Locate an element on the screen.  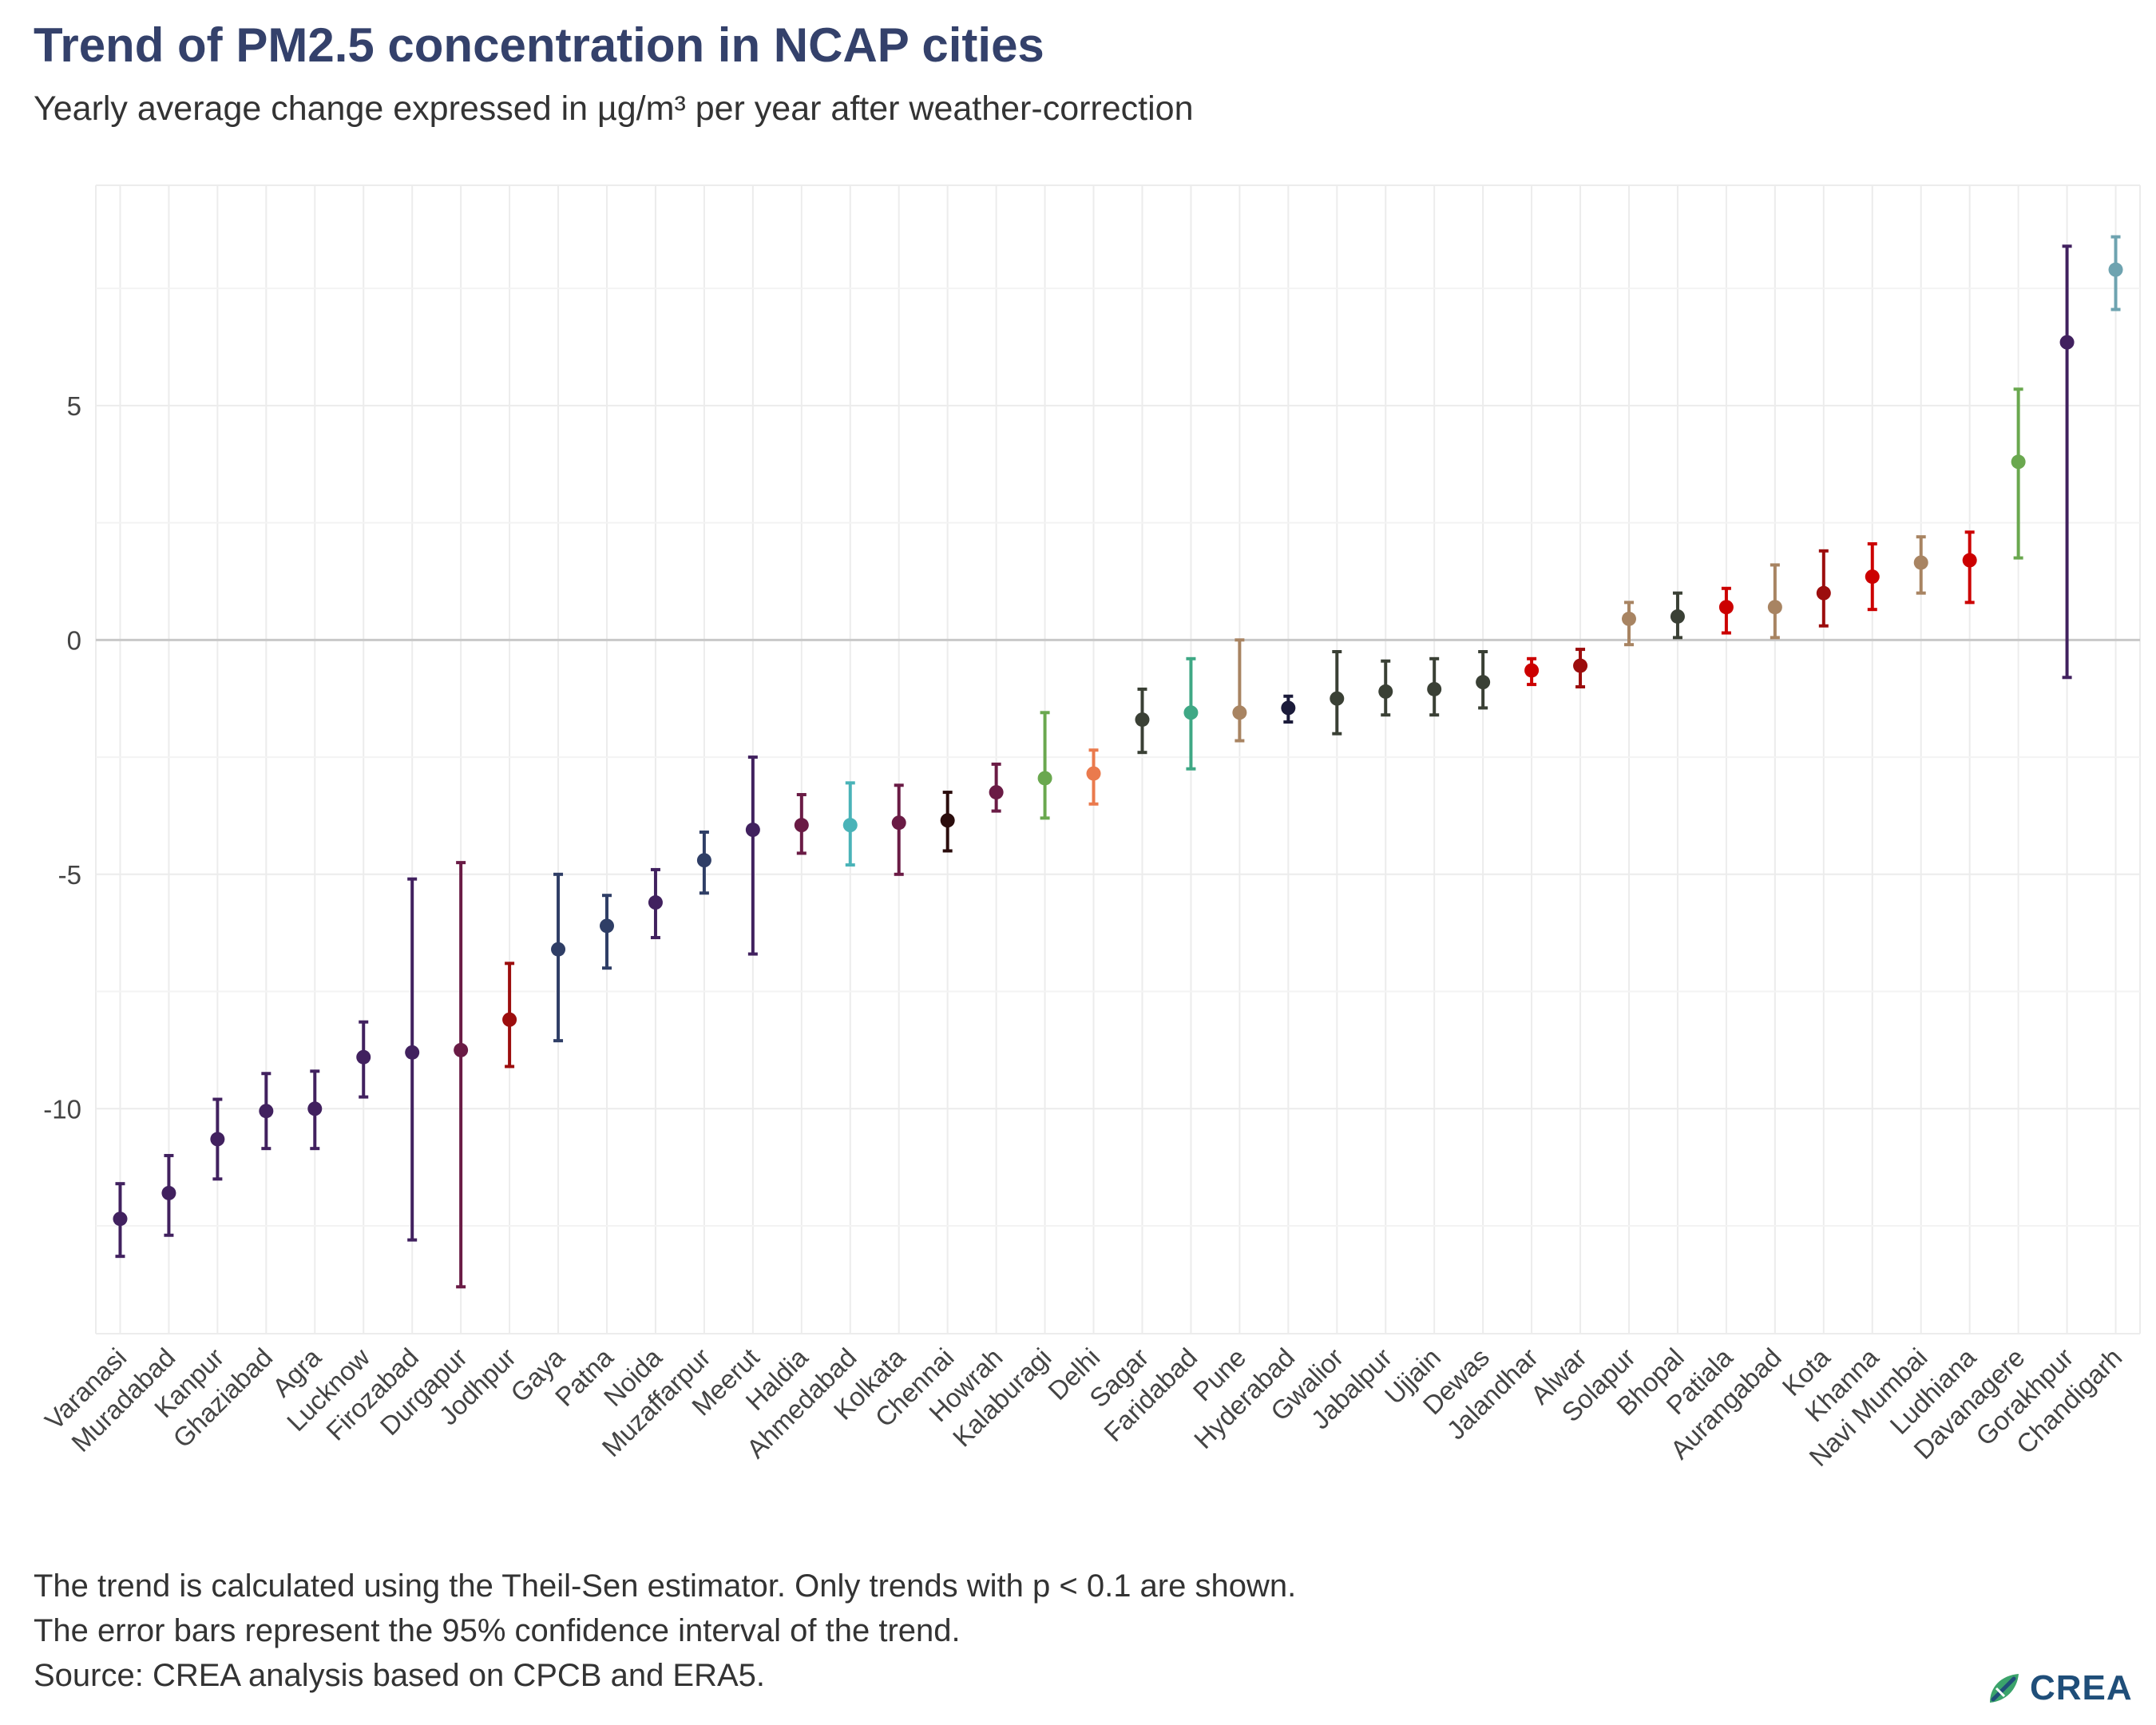
y-tick-label: -5 is located at coordinates (69, 875).